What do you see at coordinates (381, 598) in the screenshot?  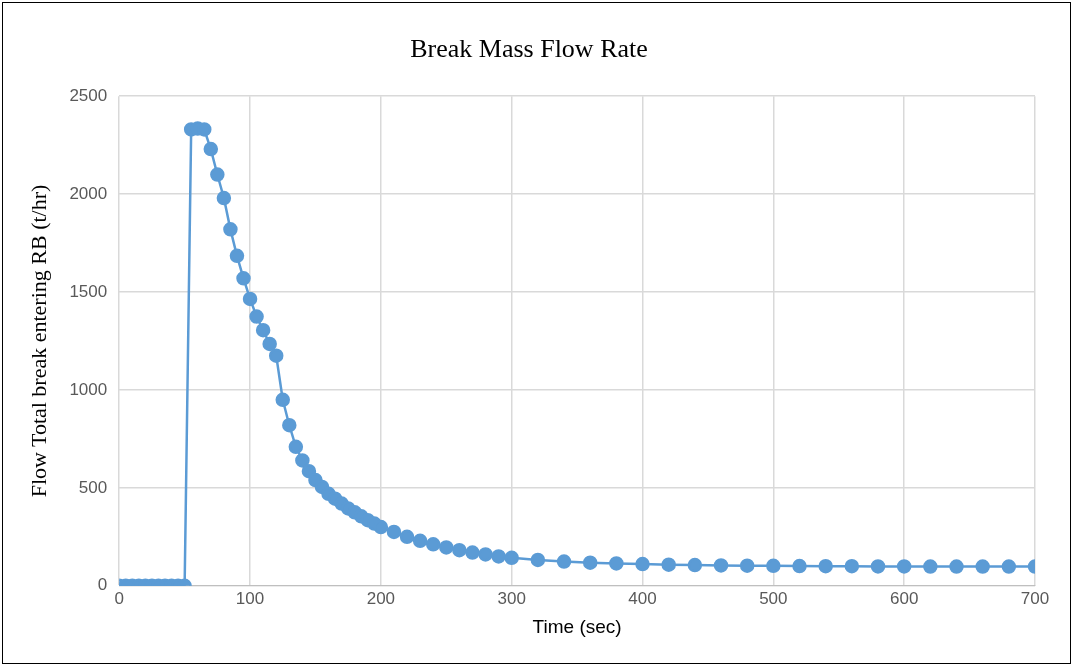 I see `x-tick-label: 200` at bounding box center [381, 598].